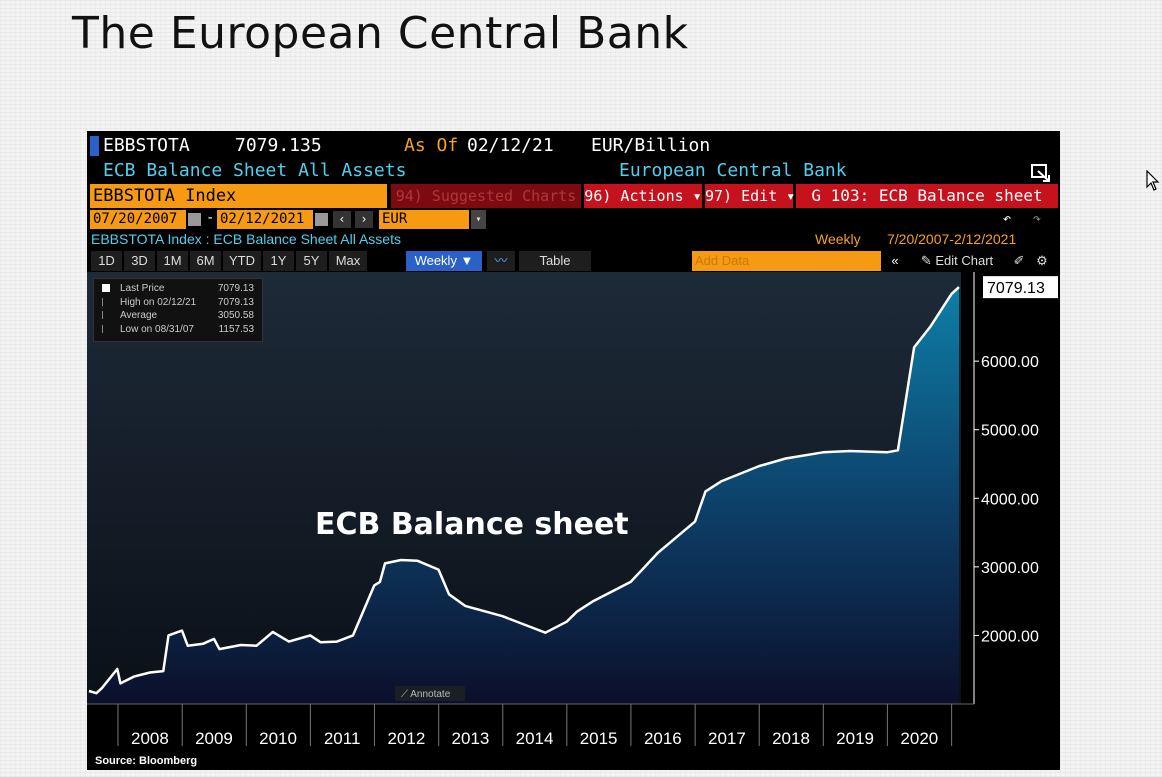 Image resolution: width=1162 pixels, height=777 pixels. I want to click on end-date-field: 02/12/2021, so click(265, 219).